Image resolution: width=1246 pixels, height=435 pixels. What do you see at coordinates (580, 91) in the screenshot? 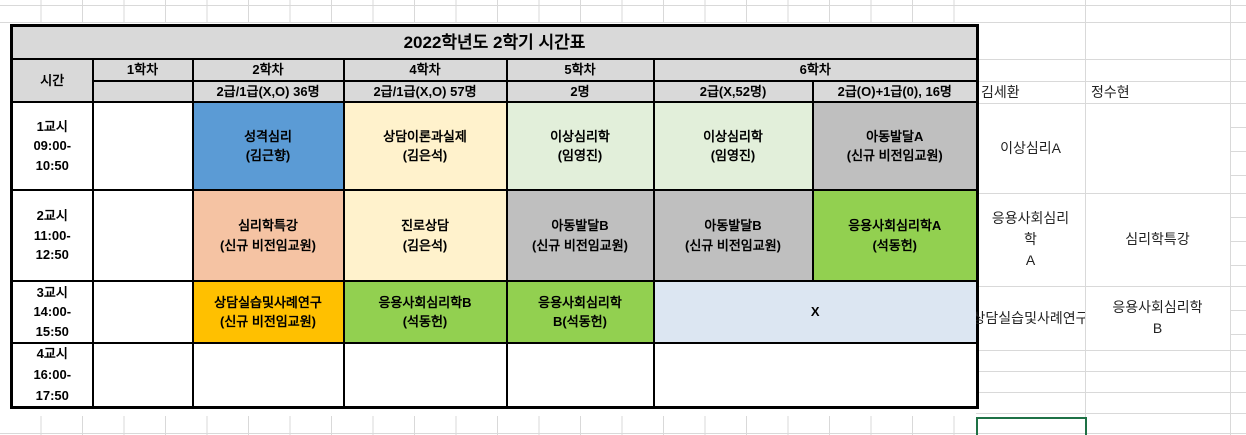
I see `capacity-header-cell: 2명` at bounding box center [580, 91].